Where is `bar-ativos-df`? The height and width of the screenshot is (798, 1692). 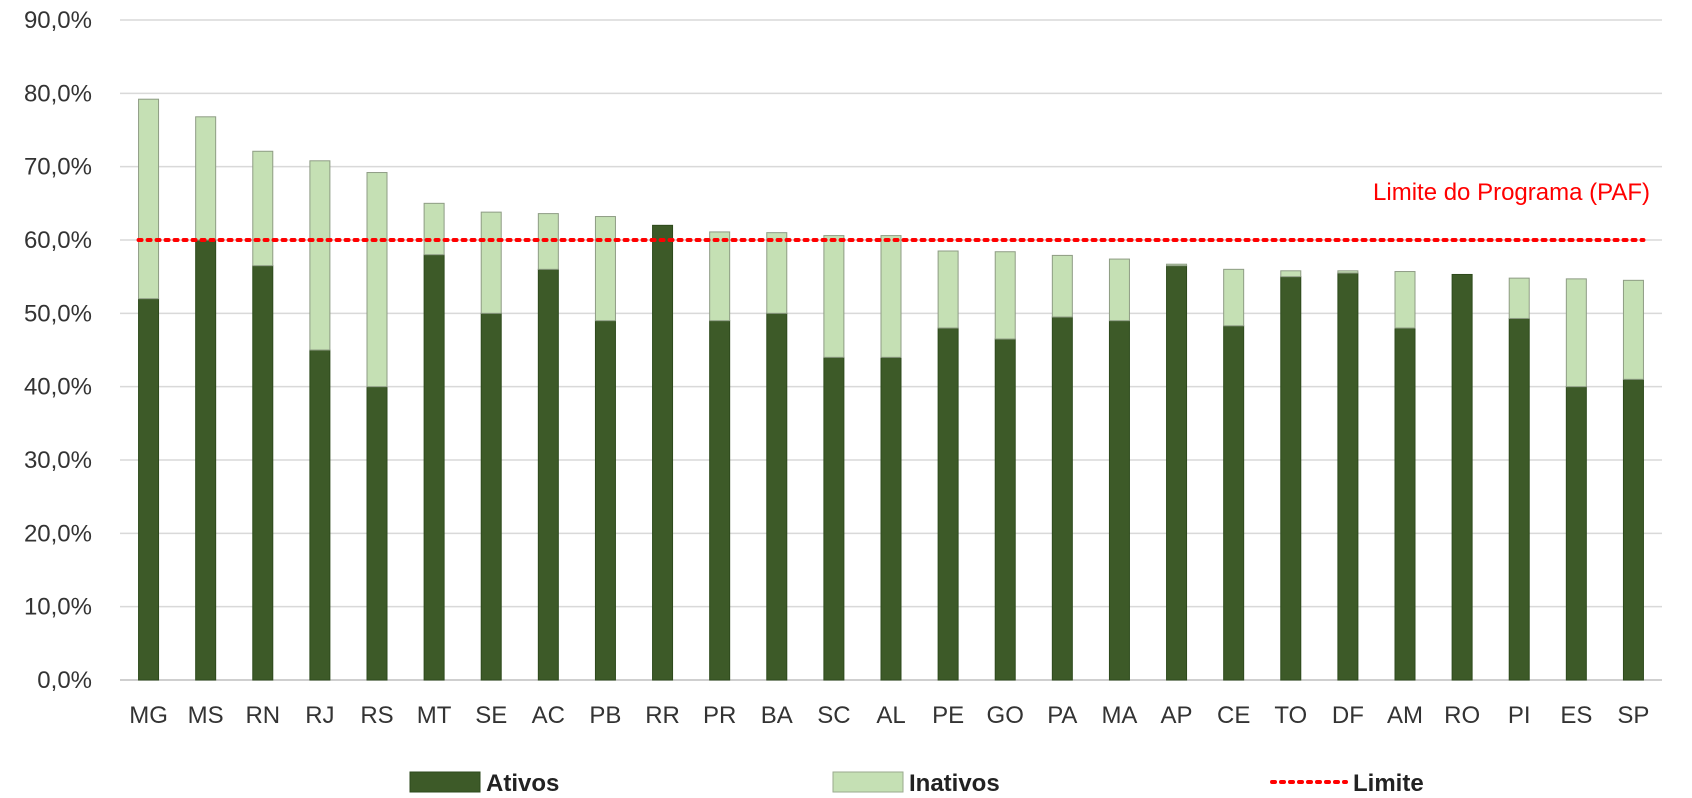
bar-ativos-df is located at coordinates (1348, 476).